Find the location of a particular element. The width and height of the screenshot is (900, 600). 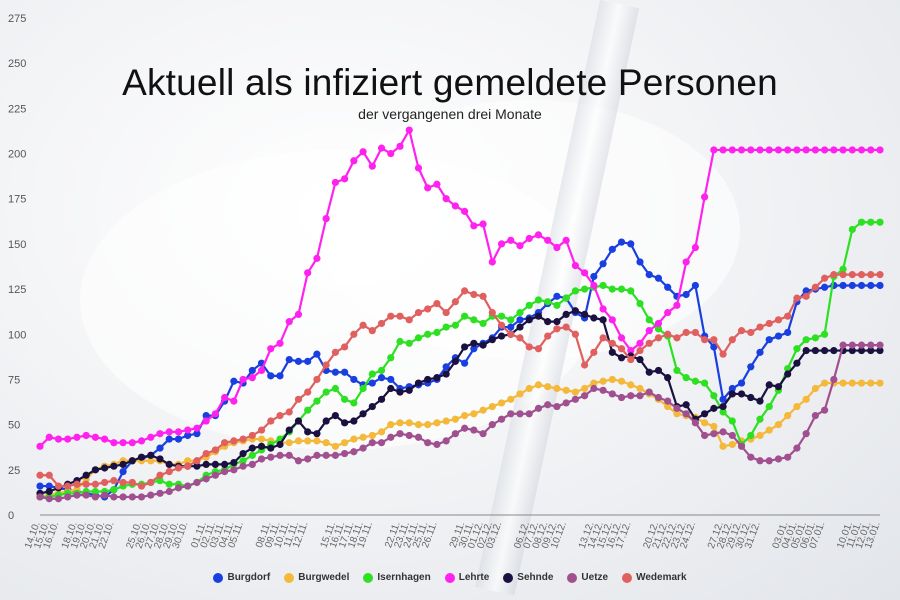

legend-item-burgwedel: Burgwedel is located at coordinates (316, 577).